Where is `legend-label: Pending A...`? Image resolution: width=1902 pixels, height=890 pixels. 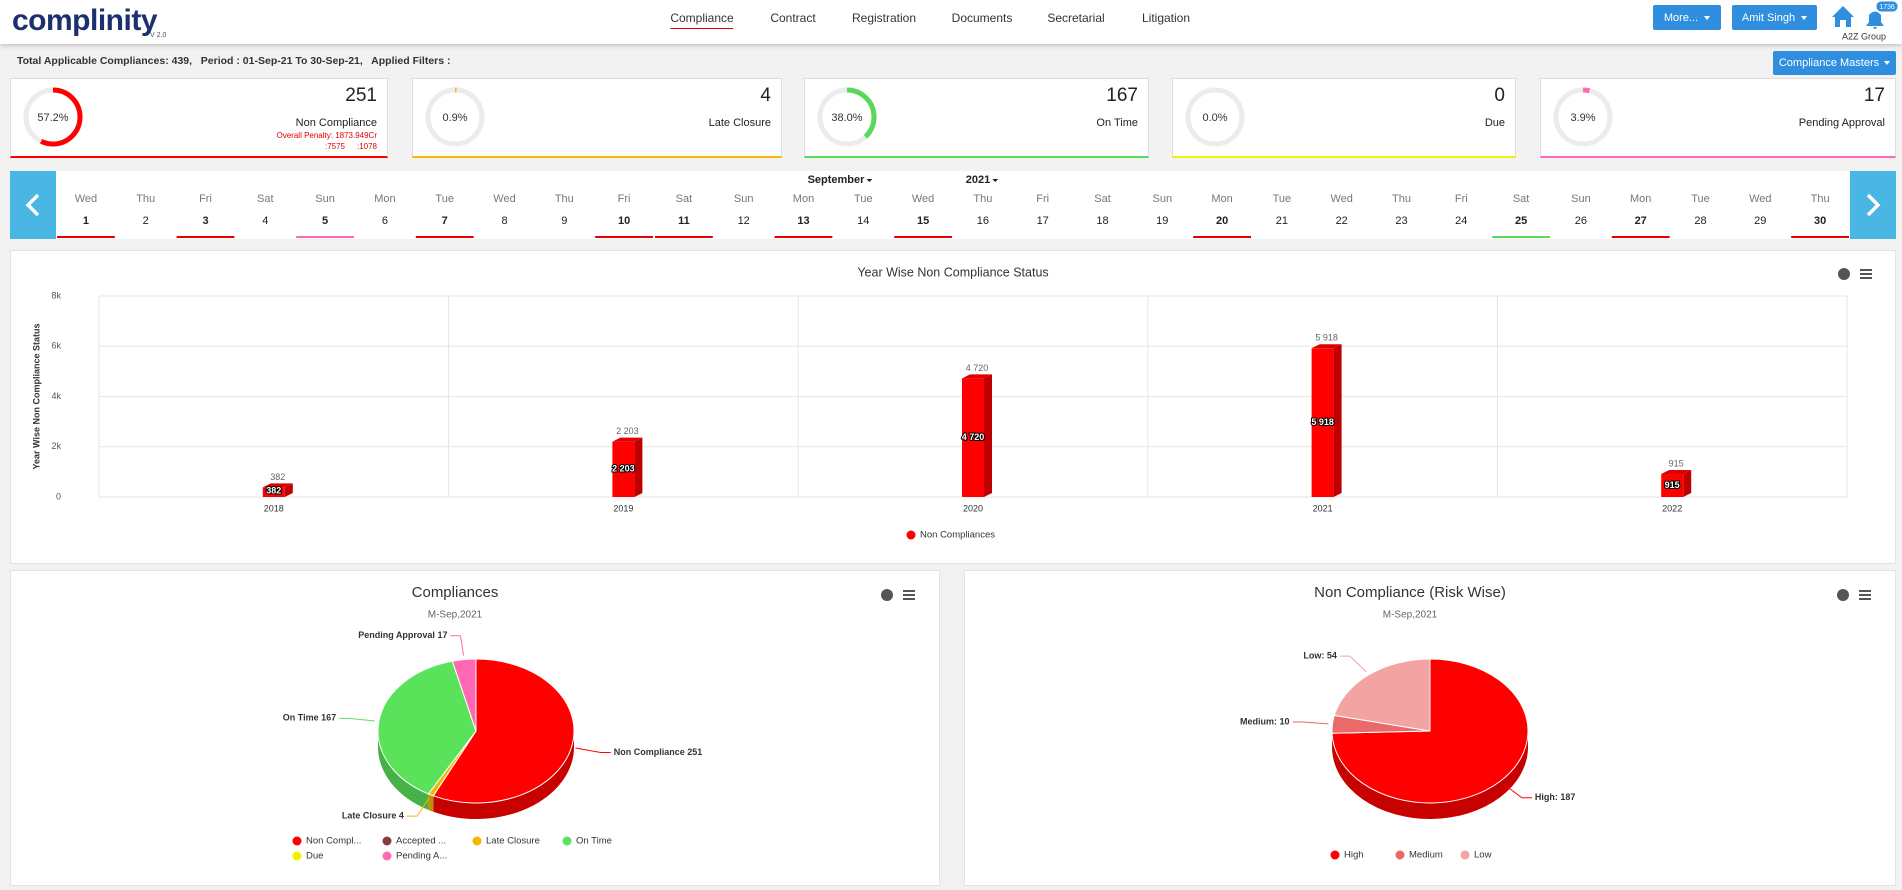 legend-label: Pending A... is located at coordinates (421, 856).